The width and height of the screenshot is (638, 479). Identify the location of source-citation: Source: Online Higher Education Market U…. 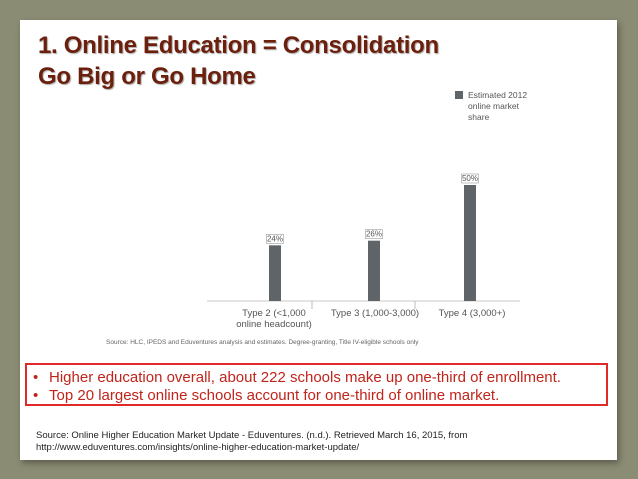
(321, 442).